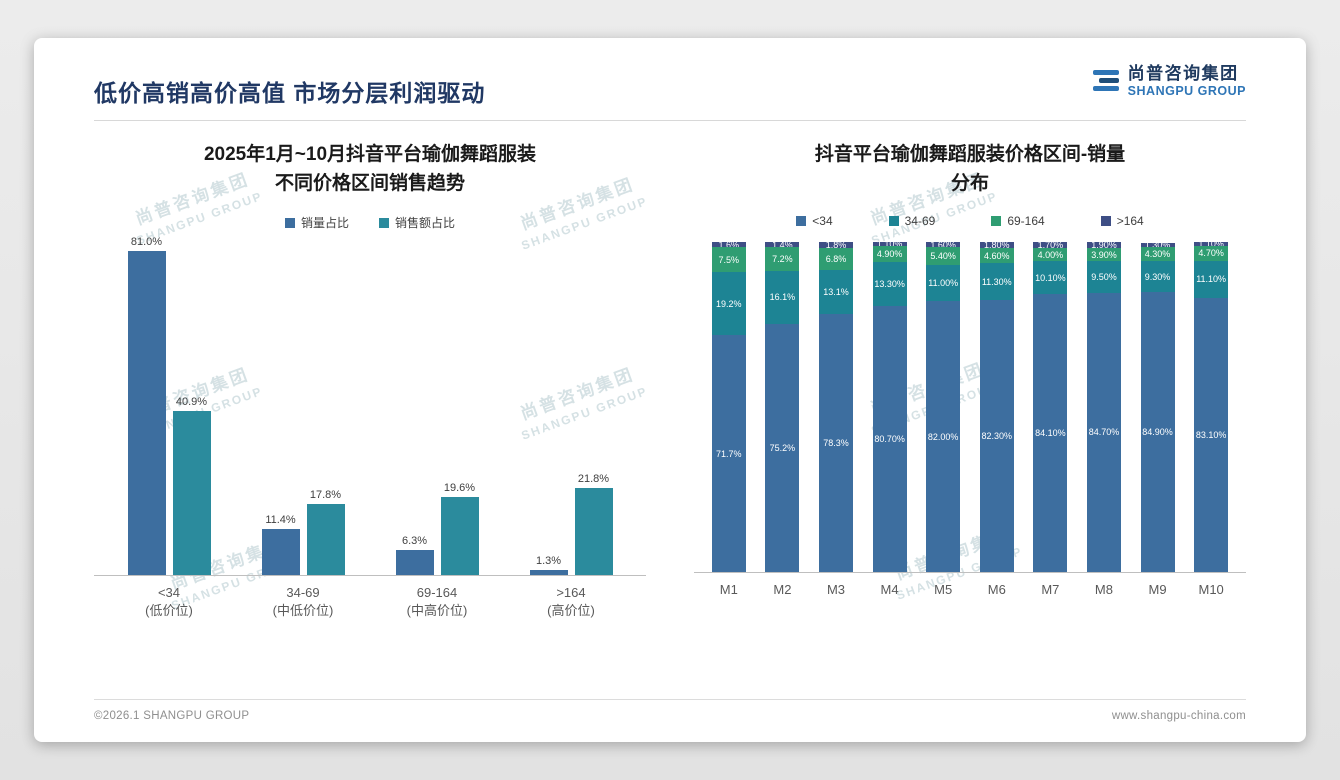  I want to click on bar-segment: 1.8%, so click(835, 245).